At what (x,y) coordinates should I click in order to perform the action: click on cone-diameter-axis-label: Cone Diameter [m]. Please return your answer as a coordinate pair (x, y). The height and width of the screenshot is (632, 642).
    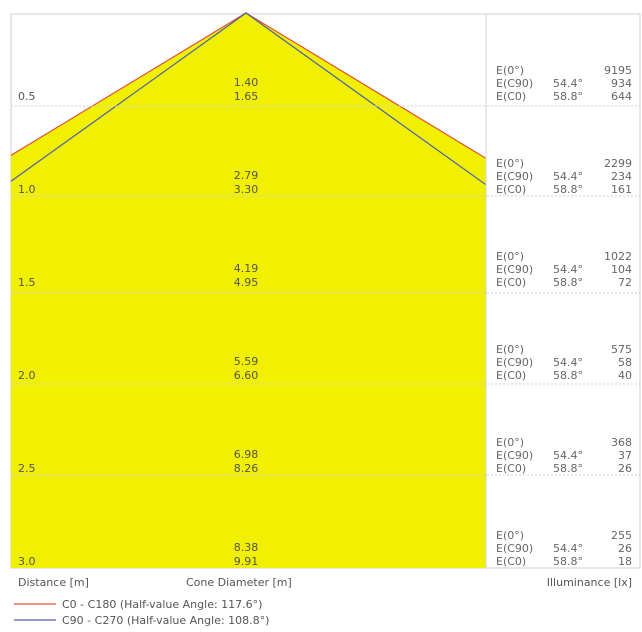
    Looking at the image, I should click on (239, 582).